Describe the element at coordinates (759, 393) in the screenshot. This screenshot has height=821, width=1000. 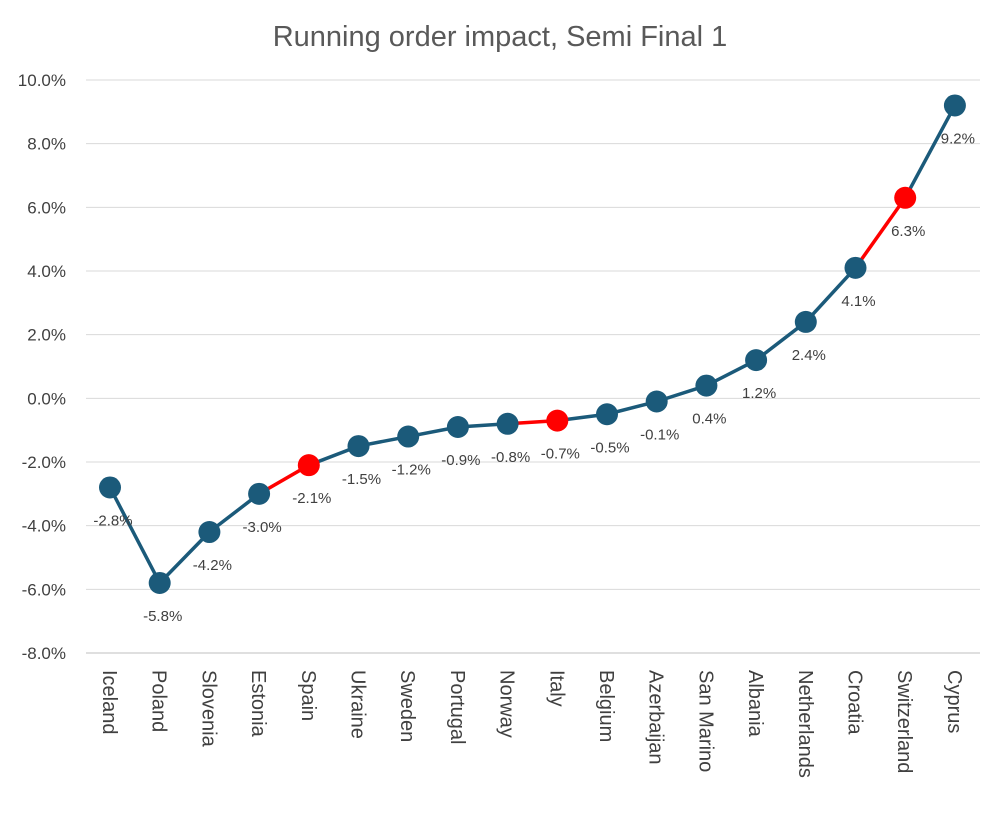
I see `data-label: 1.2%` at that location.